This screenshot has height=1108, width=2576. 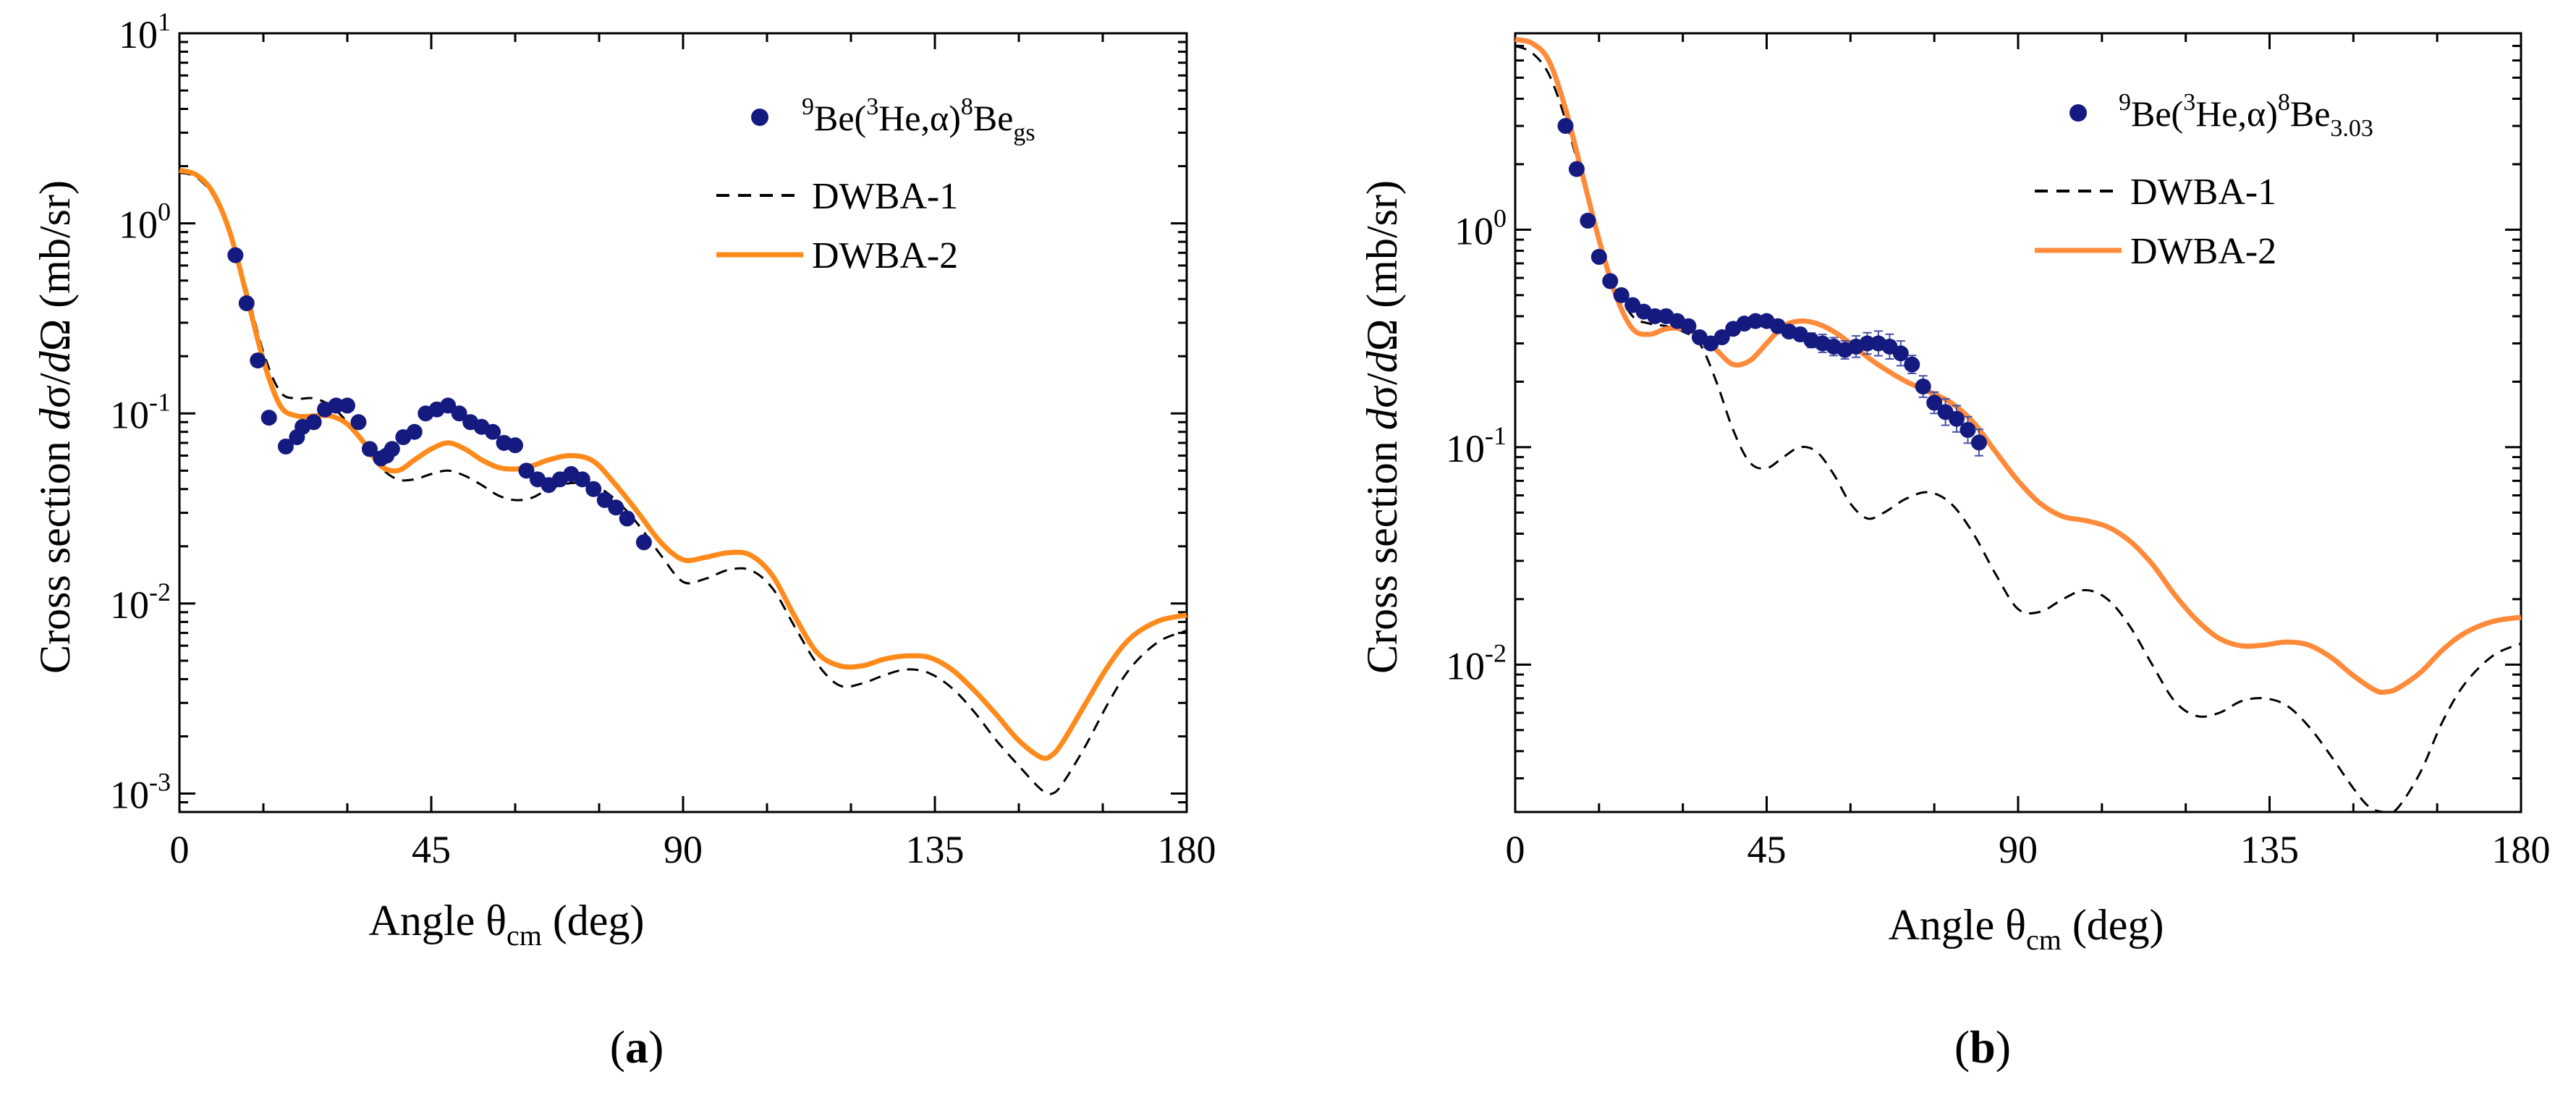 I want to click on panel-a-y-axis-label: Cross section dσ/dΩ (mb/sr), so click(x=55, y=427).